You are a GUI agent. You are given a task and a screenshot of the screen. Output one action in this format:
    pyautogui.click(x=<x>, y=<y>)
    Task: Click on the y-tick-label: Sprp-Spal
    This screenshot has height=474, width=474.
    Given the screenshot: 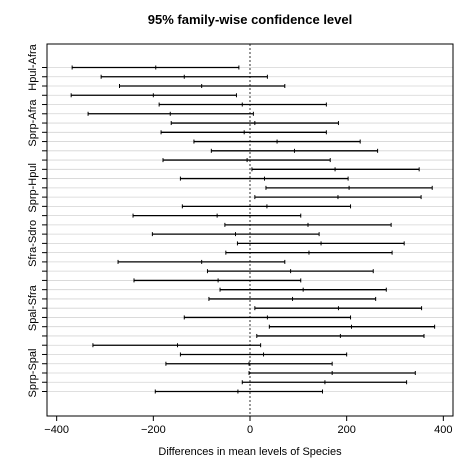 What is the action you would take?
    pyautogui.click(x=33, y=373)
    